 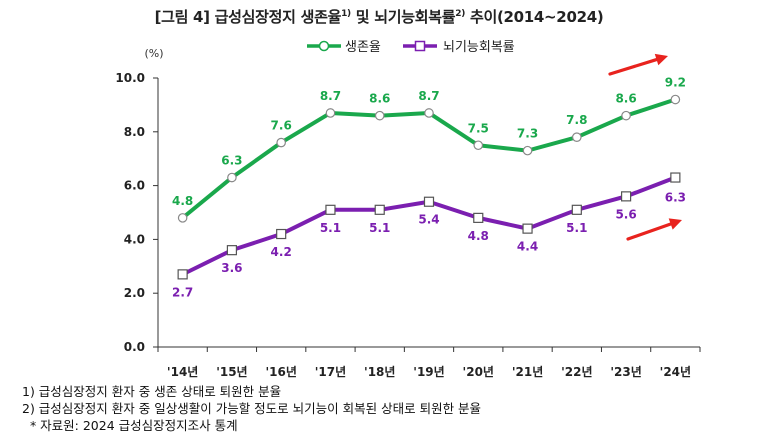 I want to click on footnote-1: 1) 급성심장정지 환자 중 생존 상태로 퇴원한 분율, so click(x=152, y=391).